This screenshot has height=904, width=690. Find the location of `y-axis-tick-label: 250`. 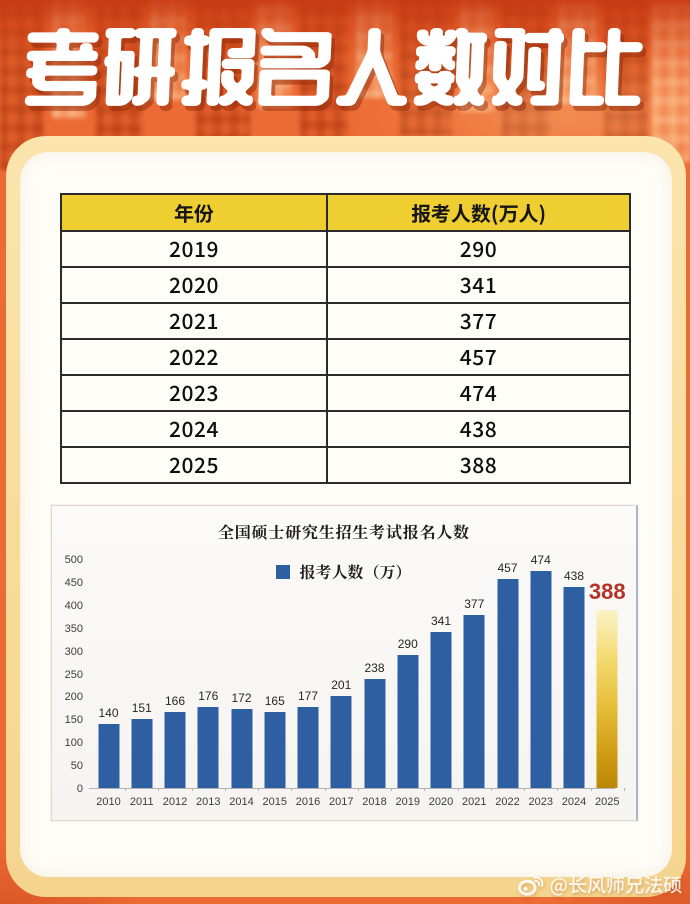

y-axis-tick-label: 250 is located at coordinates (73, 674).